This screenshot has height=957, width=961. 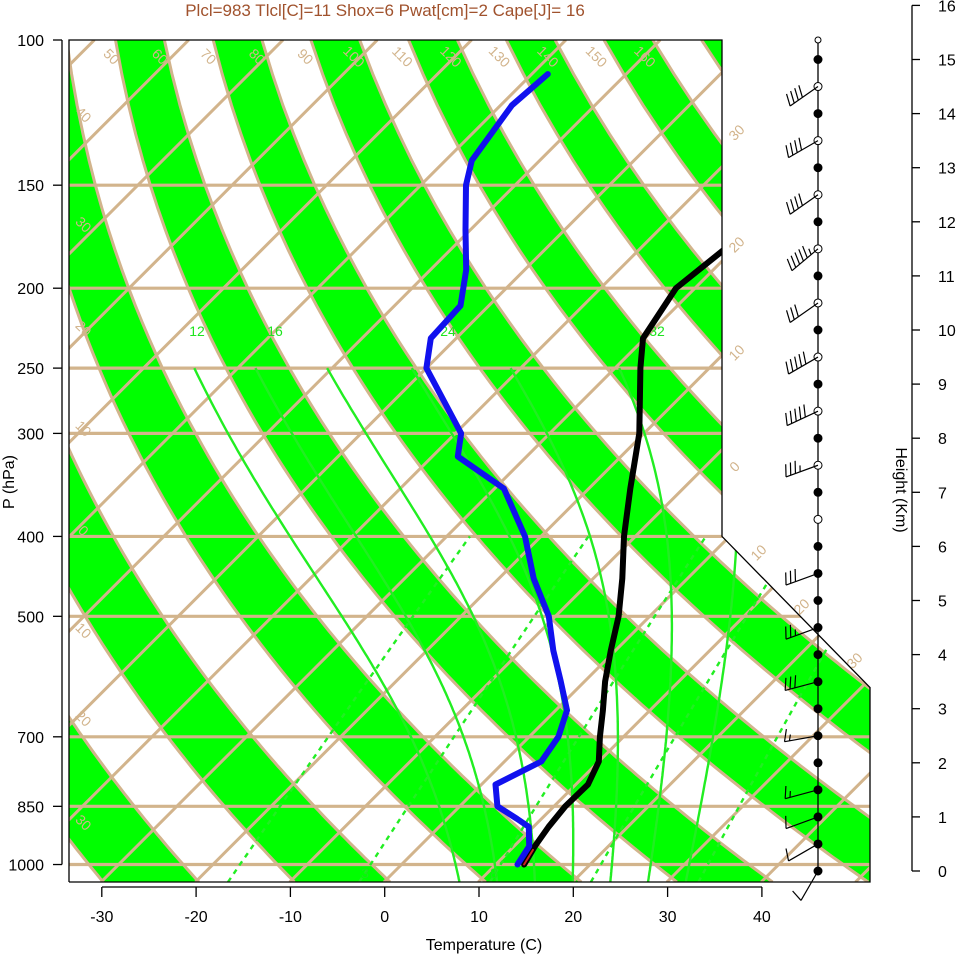 What do you see at coordinates (946, 277) in the screenshot?
I see `height-tick-label: 11` at bounding box center [946, 277].